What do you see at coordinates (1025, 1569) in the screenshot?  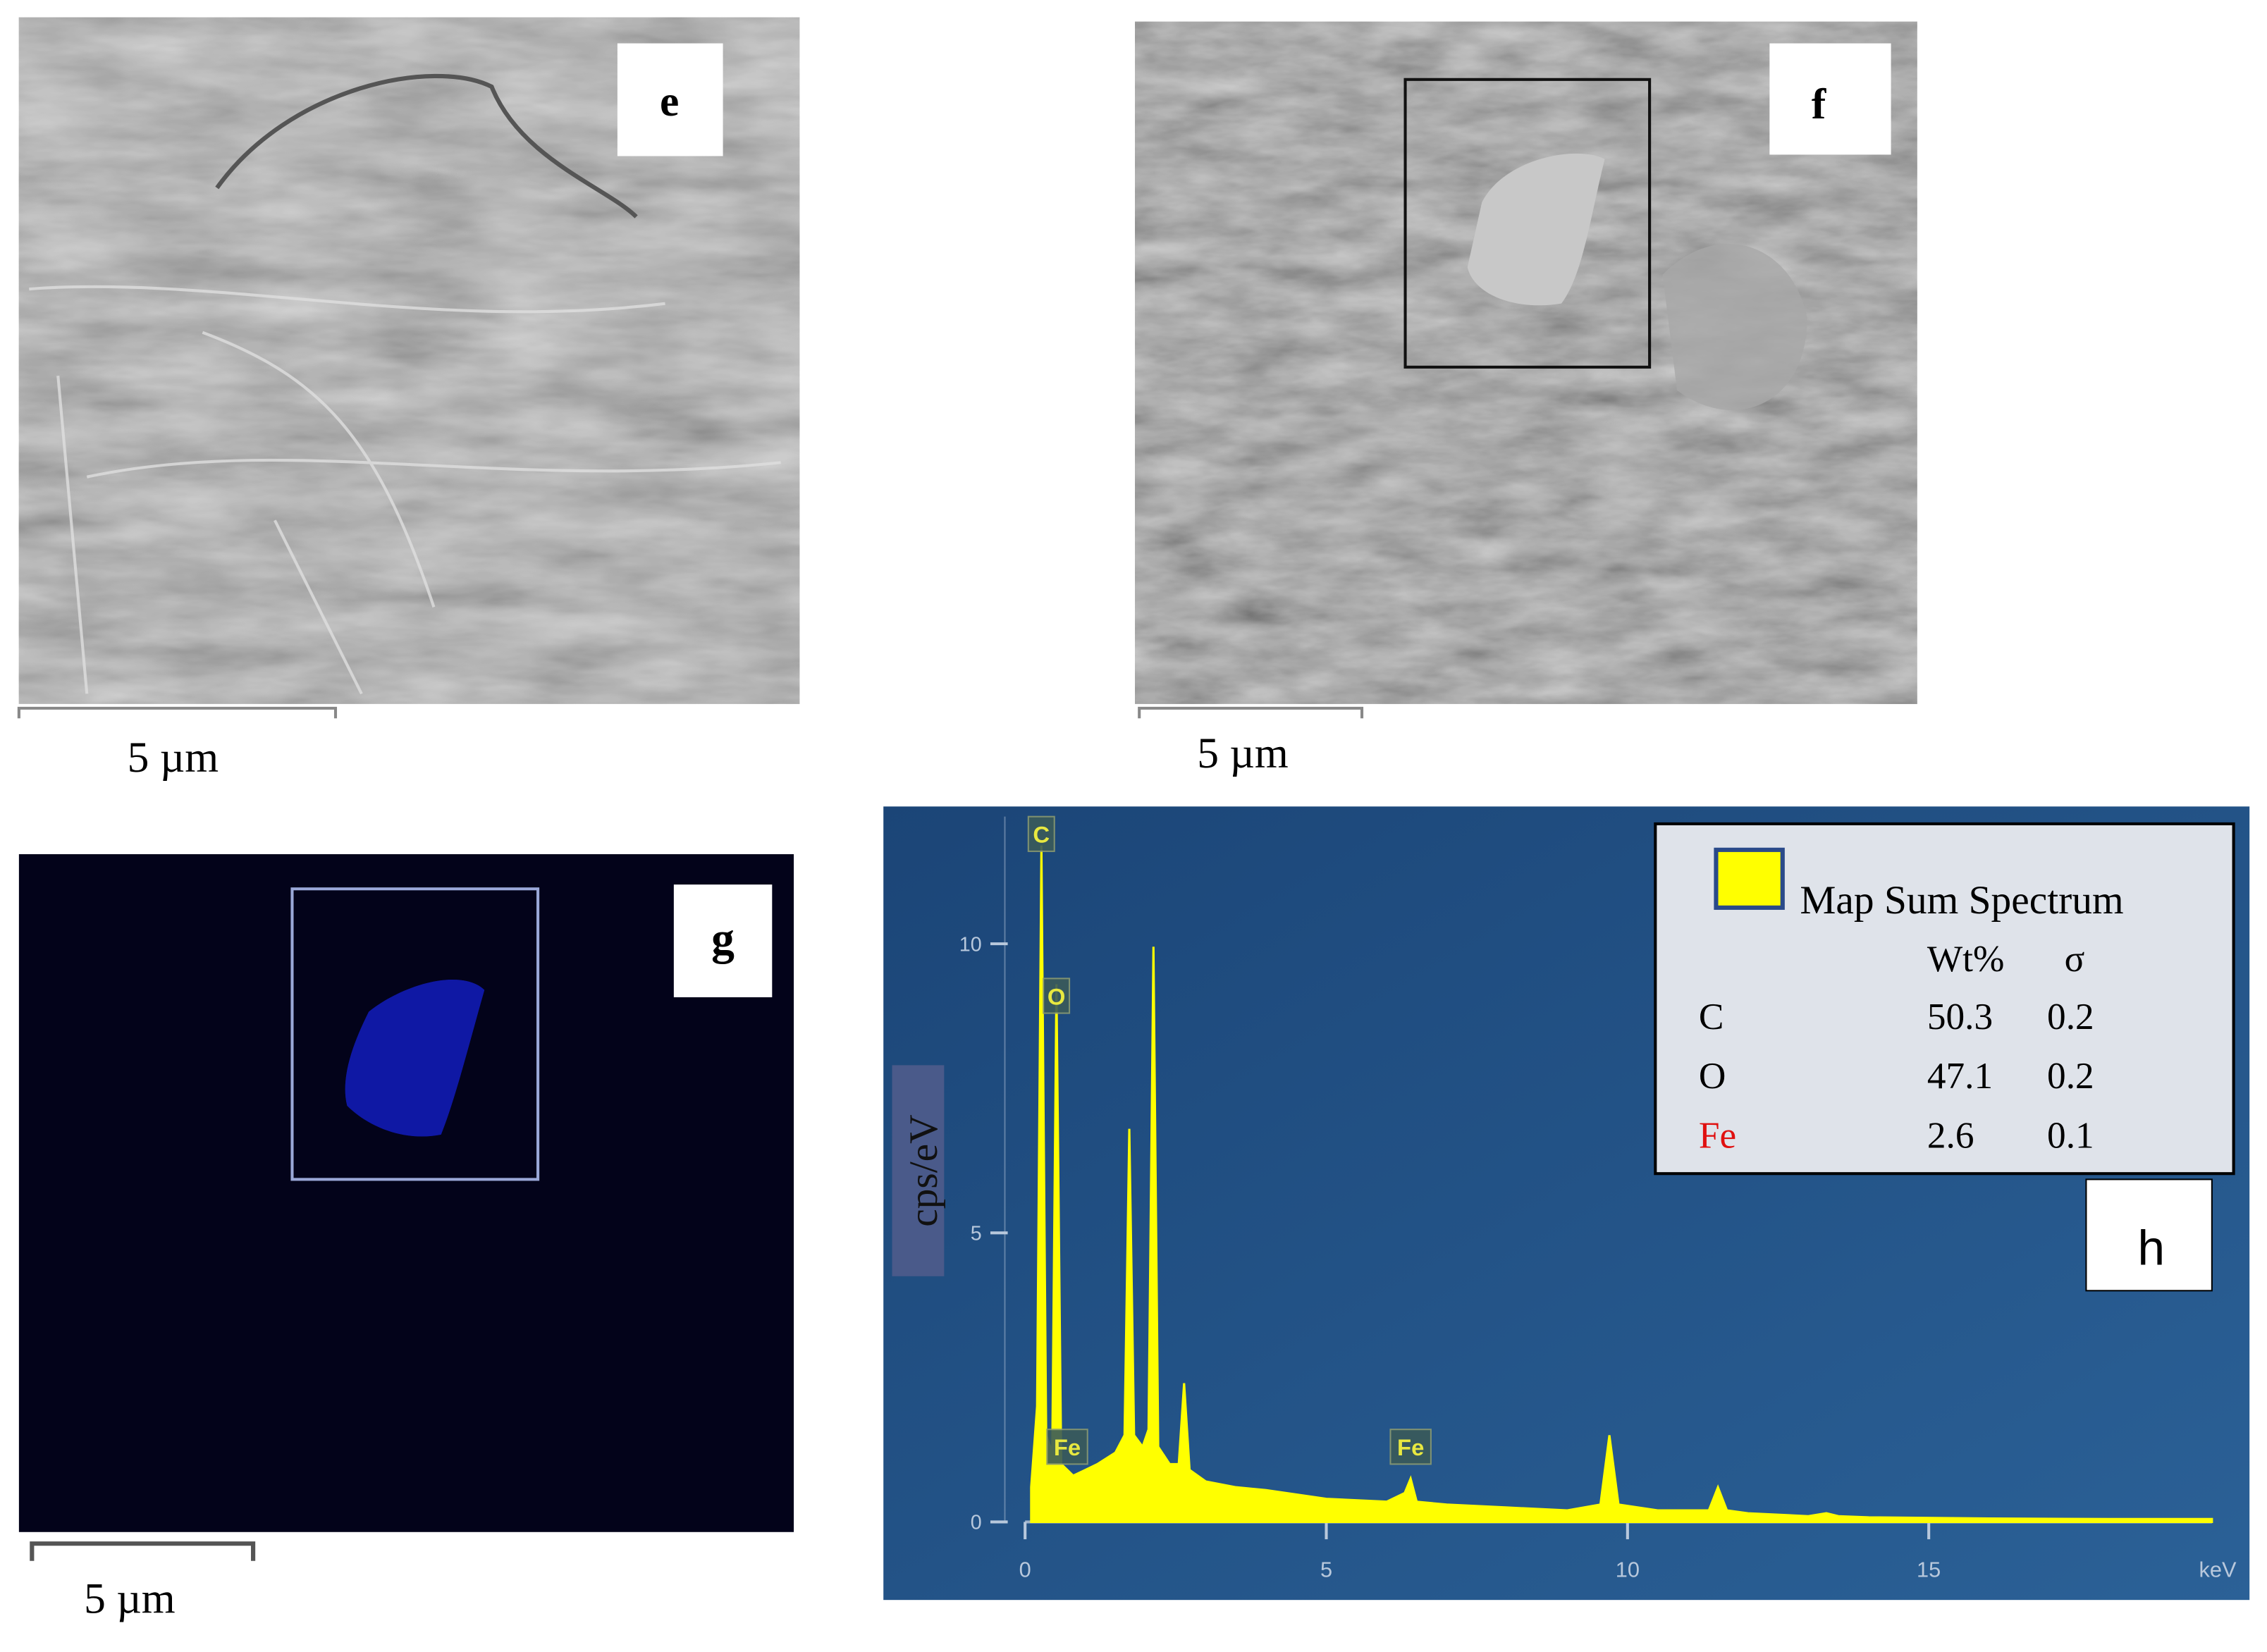 I see `x-tick-label: 0` at bounding box center [1025, 1569].